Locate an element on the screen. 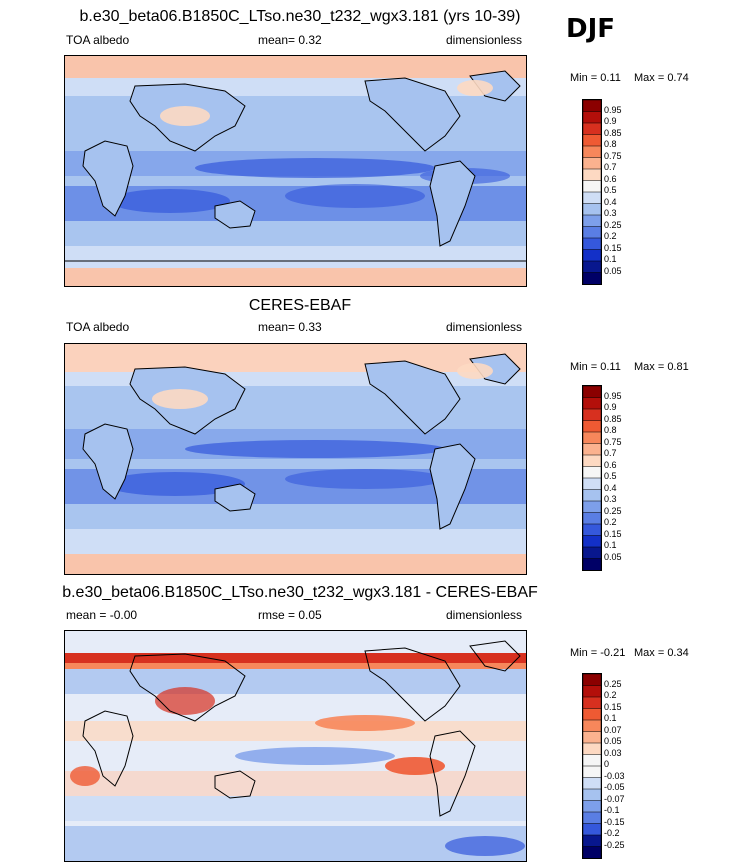 The height and width of the screenshot is (865, 732). panel-2-min: Min = 0.11 is located at coordinates (595, 367).